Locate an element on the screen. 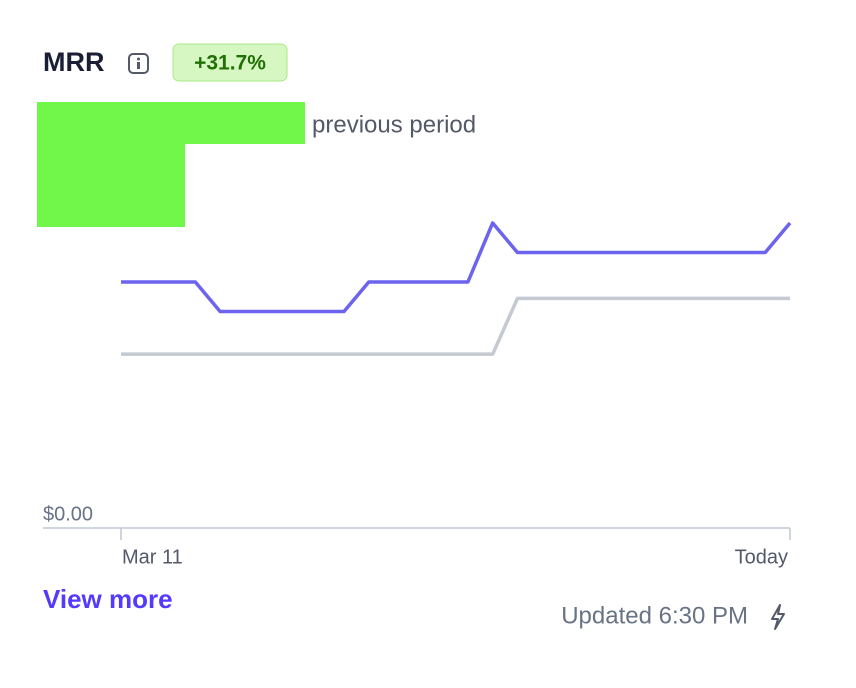 This screenshot has width=856, height=688. x-tick-label: Today is located at coordinates (761, 557).